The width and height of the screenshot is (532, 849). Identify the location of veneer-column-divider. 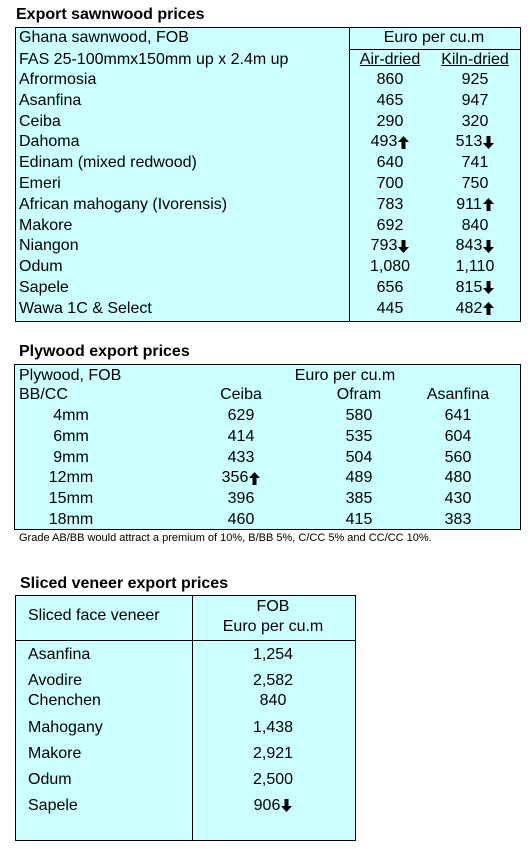
(192, 718).